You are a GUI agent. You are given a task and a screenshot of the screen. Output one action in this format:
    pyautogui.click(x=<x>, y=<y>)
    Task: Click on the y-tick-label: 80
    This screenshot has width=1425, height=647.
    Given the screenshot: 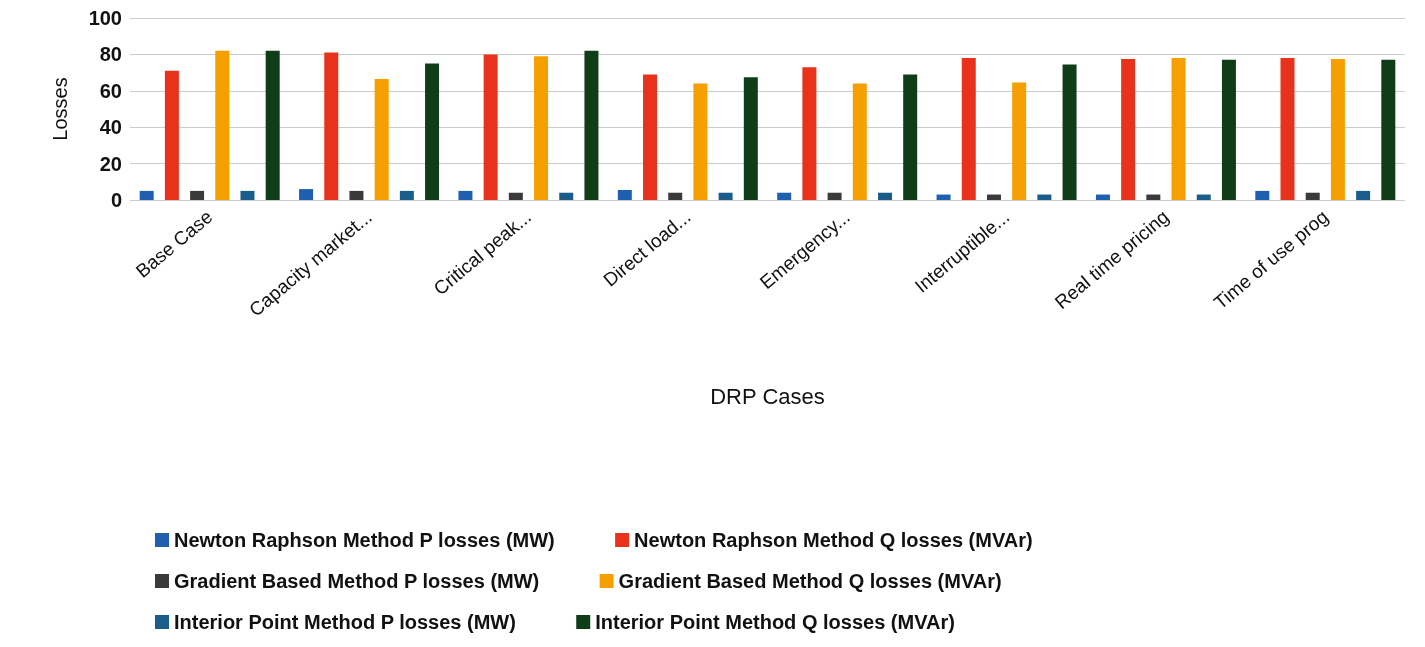 What is the action you would take?
    pyautogui.click(x=110, y=54)
    